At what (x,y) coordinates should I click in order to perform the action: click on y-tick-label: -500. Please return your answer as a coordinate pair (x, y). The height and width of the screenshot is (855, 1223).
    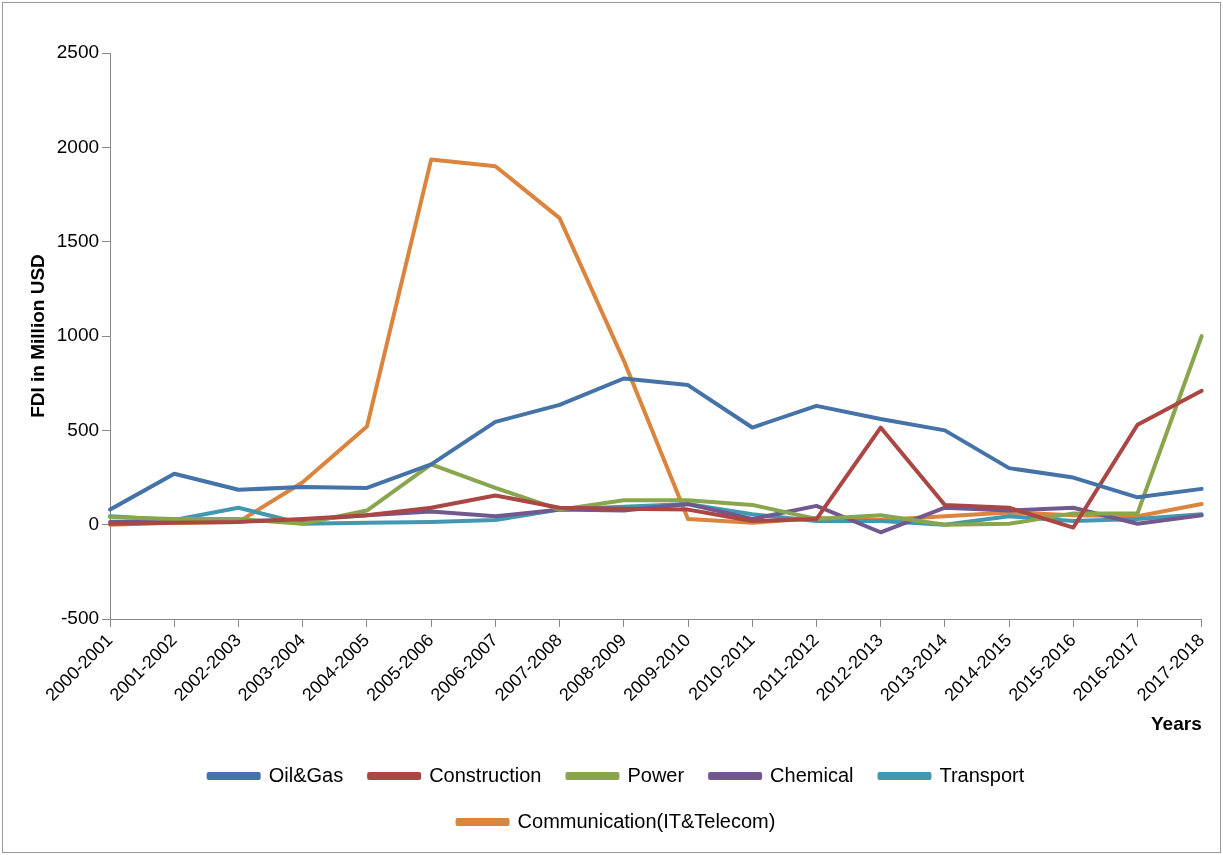
    Looking at the image, I should click on (80, 618).